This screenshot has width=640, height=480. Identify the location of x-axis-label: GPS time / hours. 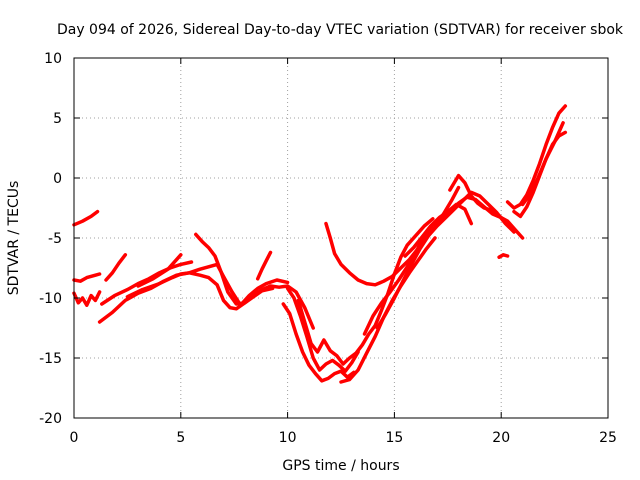
(340, 466).